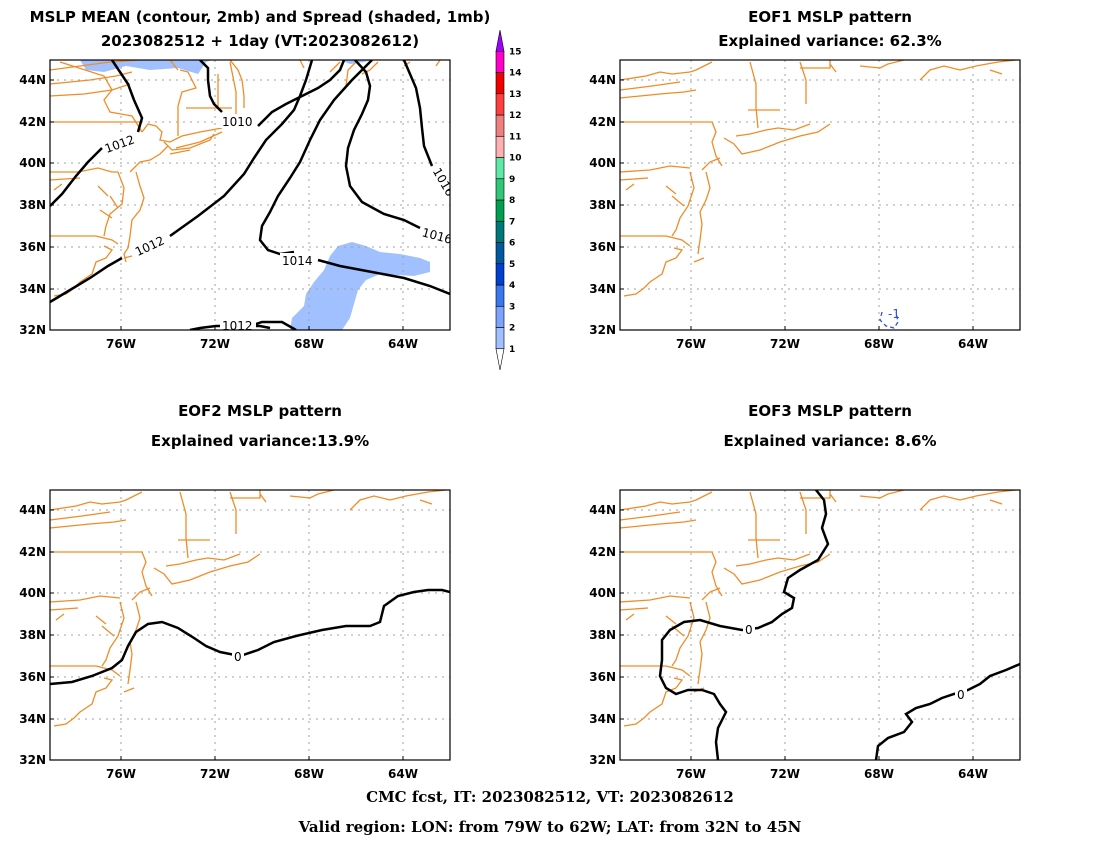 The width and height of the screenshot is (1100, 850). Describe the element at coordinates (237, 122) in the screenshot. I see `contour-label-1010: 1010` at that location.